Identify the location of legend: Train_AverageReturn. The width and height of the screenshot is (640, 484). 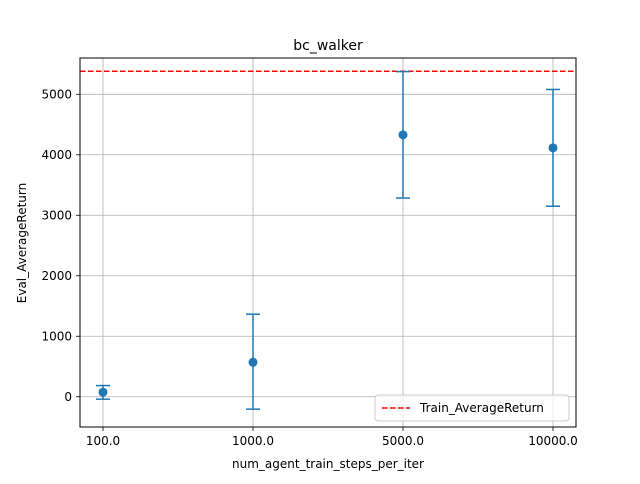
(472, 408).